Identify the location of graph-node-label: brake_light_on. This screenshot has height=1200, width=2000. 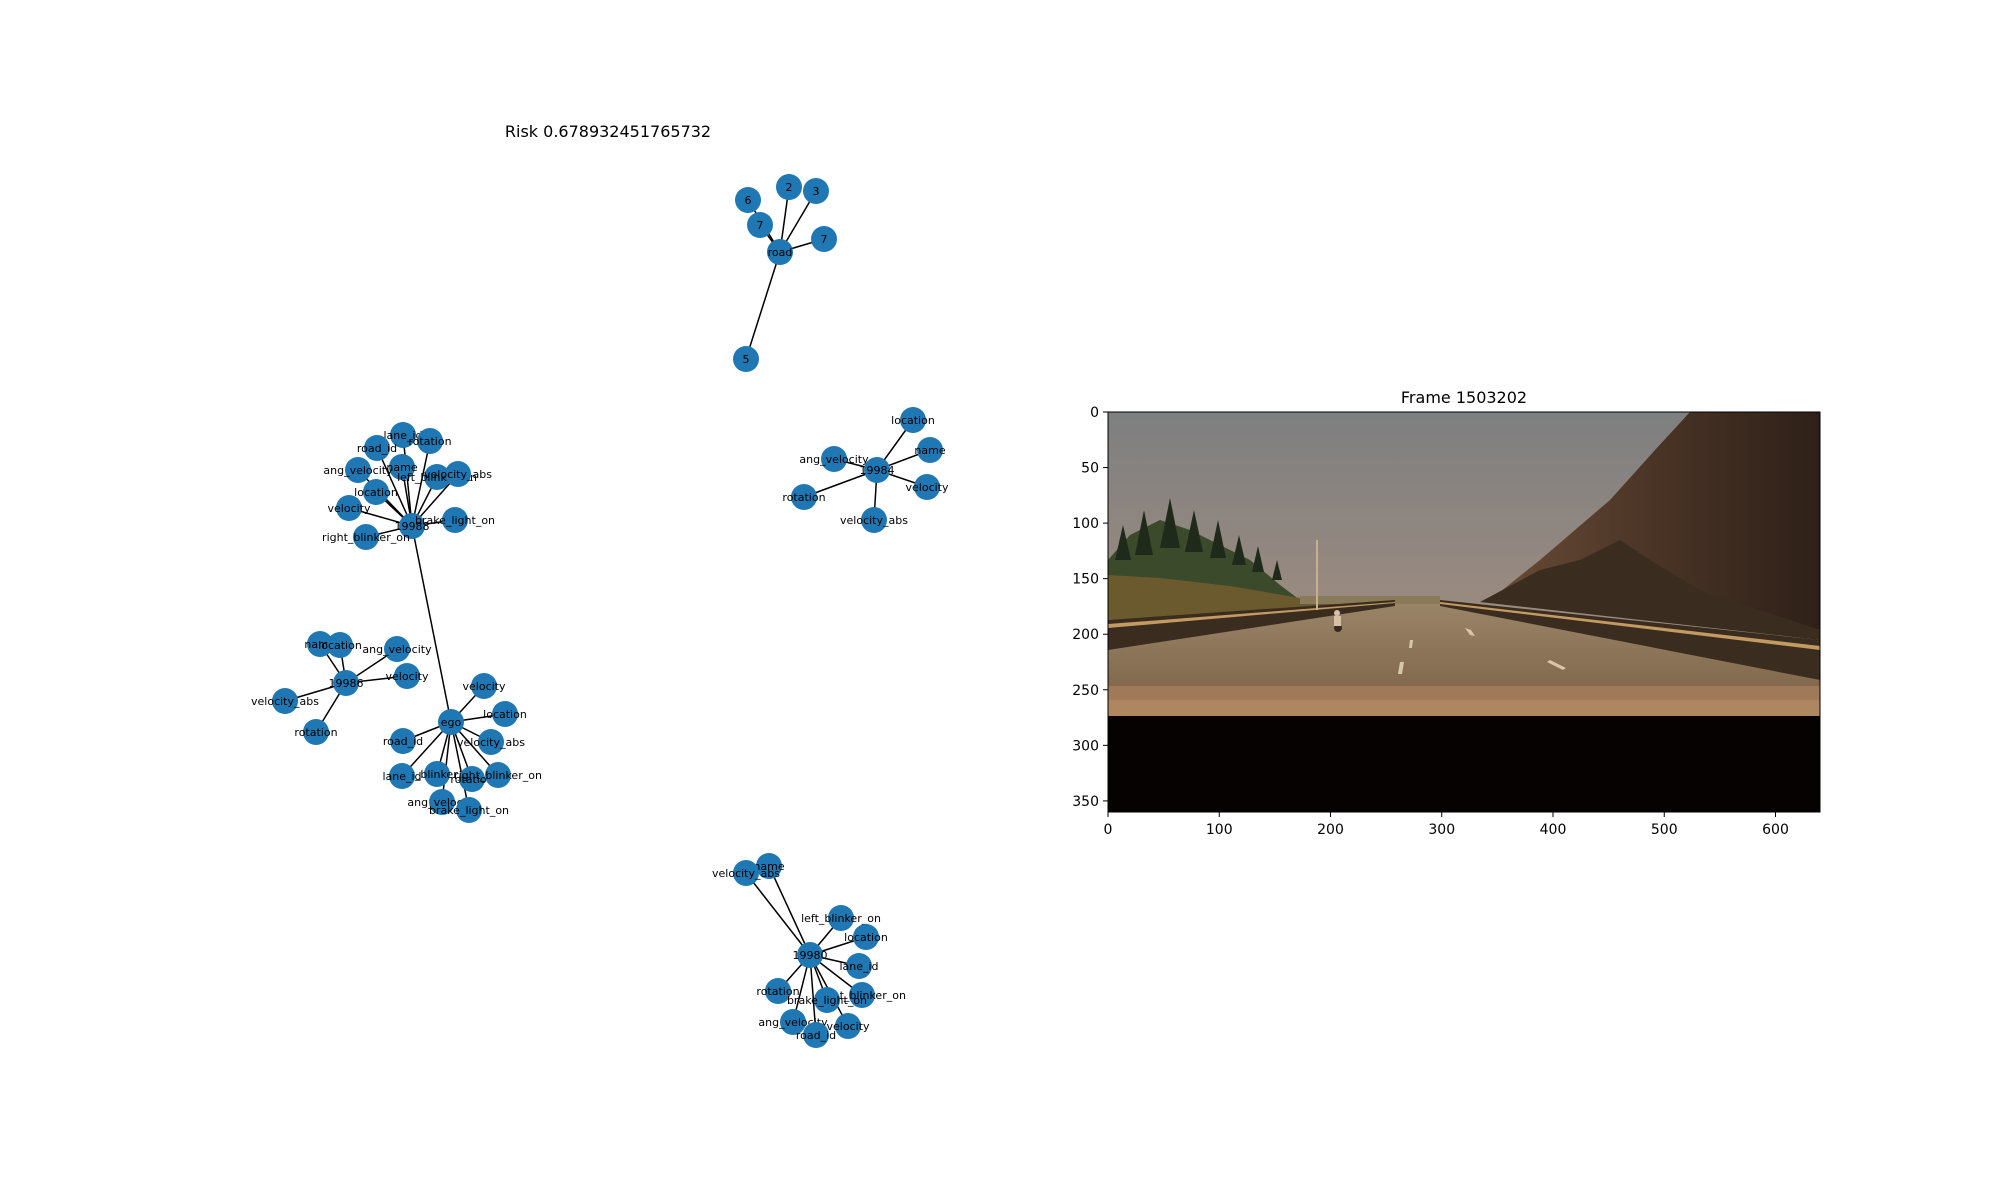
(455, 520).